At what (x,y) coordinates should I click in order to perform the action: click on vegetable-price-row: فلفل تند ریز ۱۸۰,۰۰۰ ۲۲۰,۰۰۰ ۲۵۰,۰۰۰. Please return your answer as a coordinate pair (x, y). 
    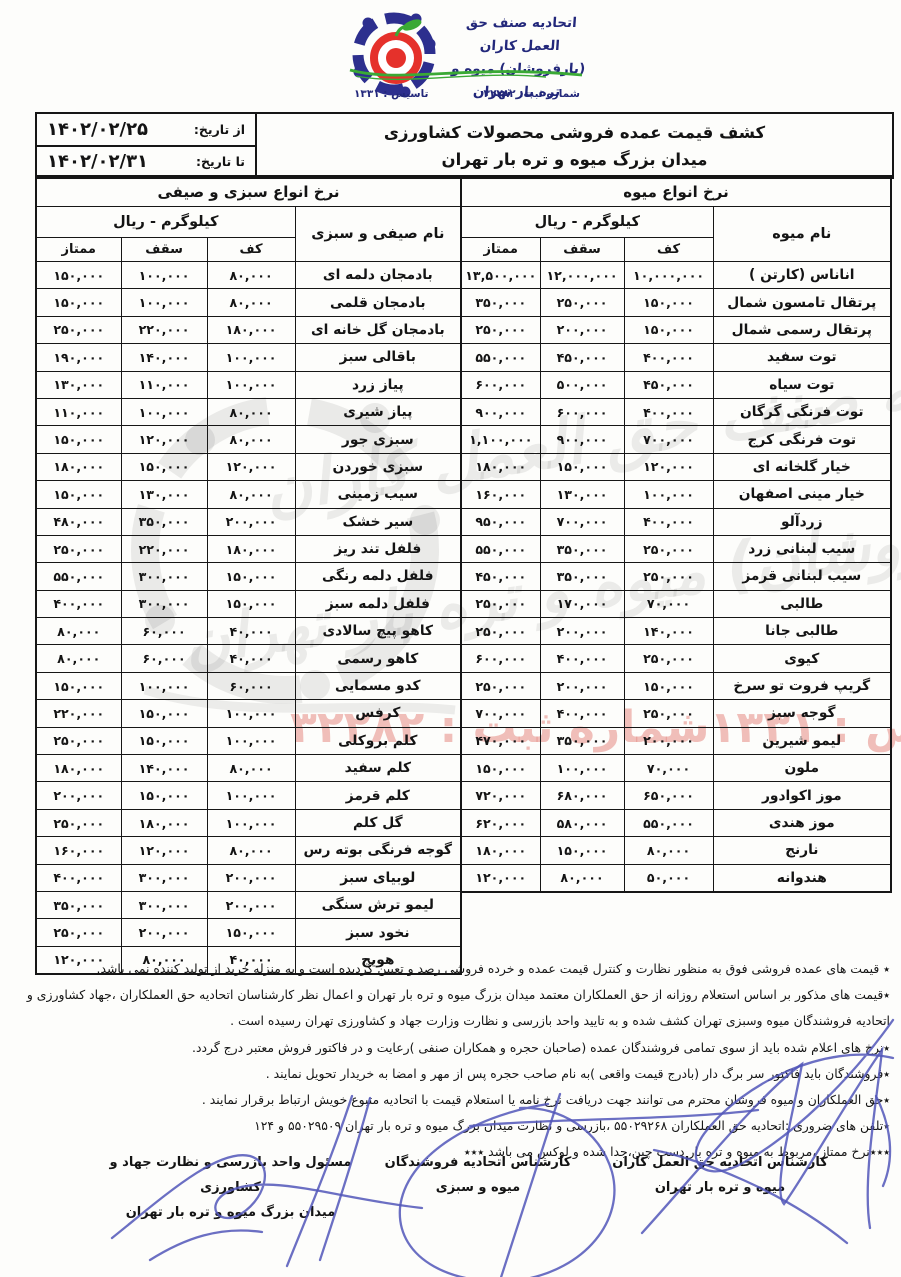
    Looking at the image, I should click on (248, 549).